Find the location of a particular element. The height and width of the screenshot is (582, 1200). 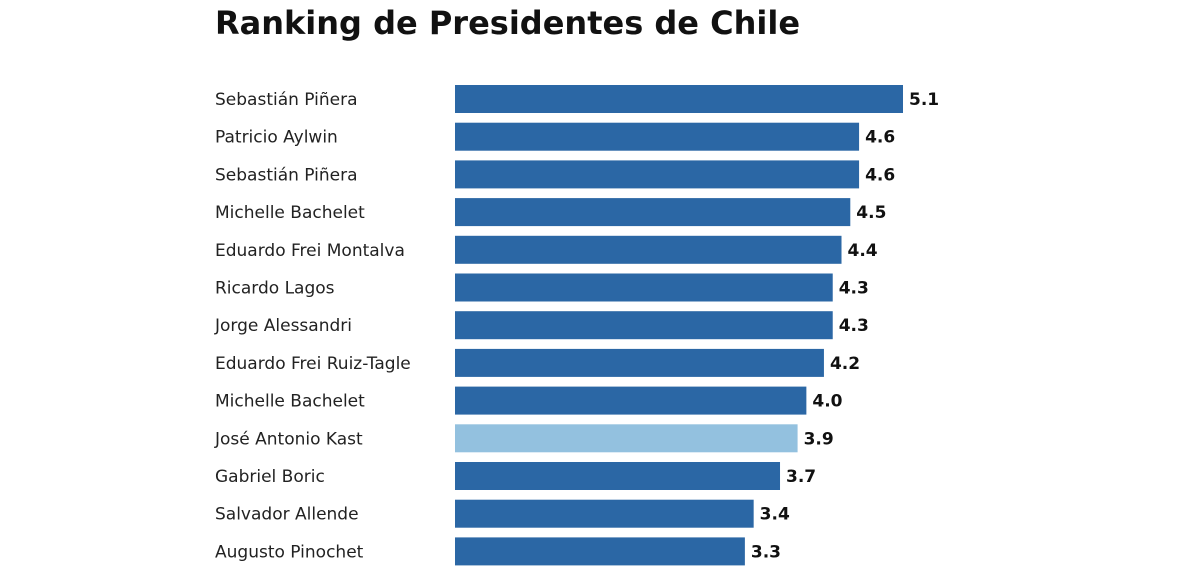

value-label: 3.3 is located at coordinates (766, 552).